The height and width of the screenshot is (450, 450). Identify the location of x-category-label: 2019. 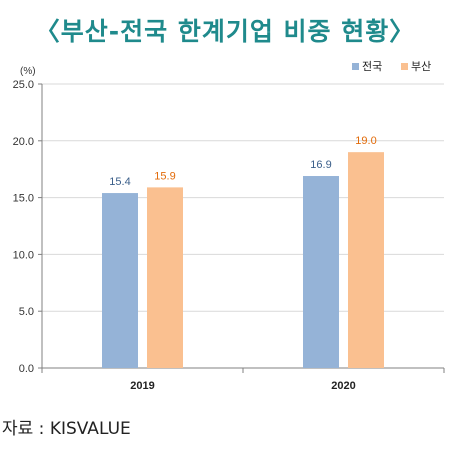
(142, 386).